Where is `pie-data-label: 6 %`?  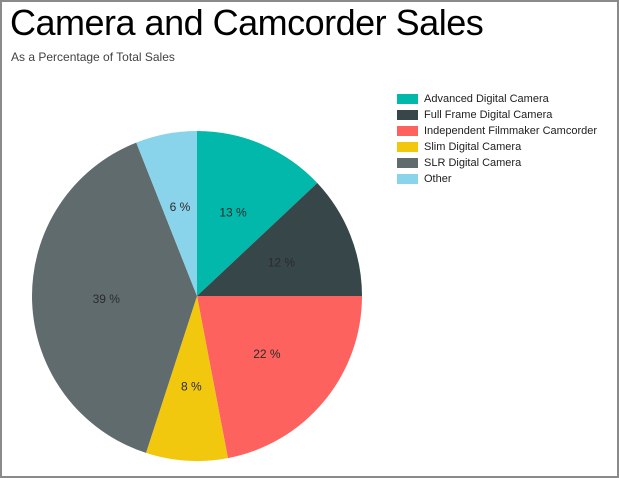
pie-data-label: 6 % is located at coordinates (180, 207).